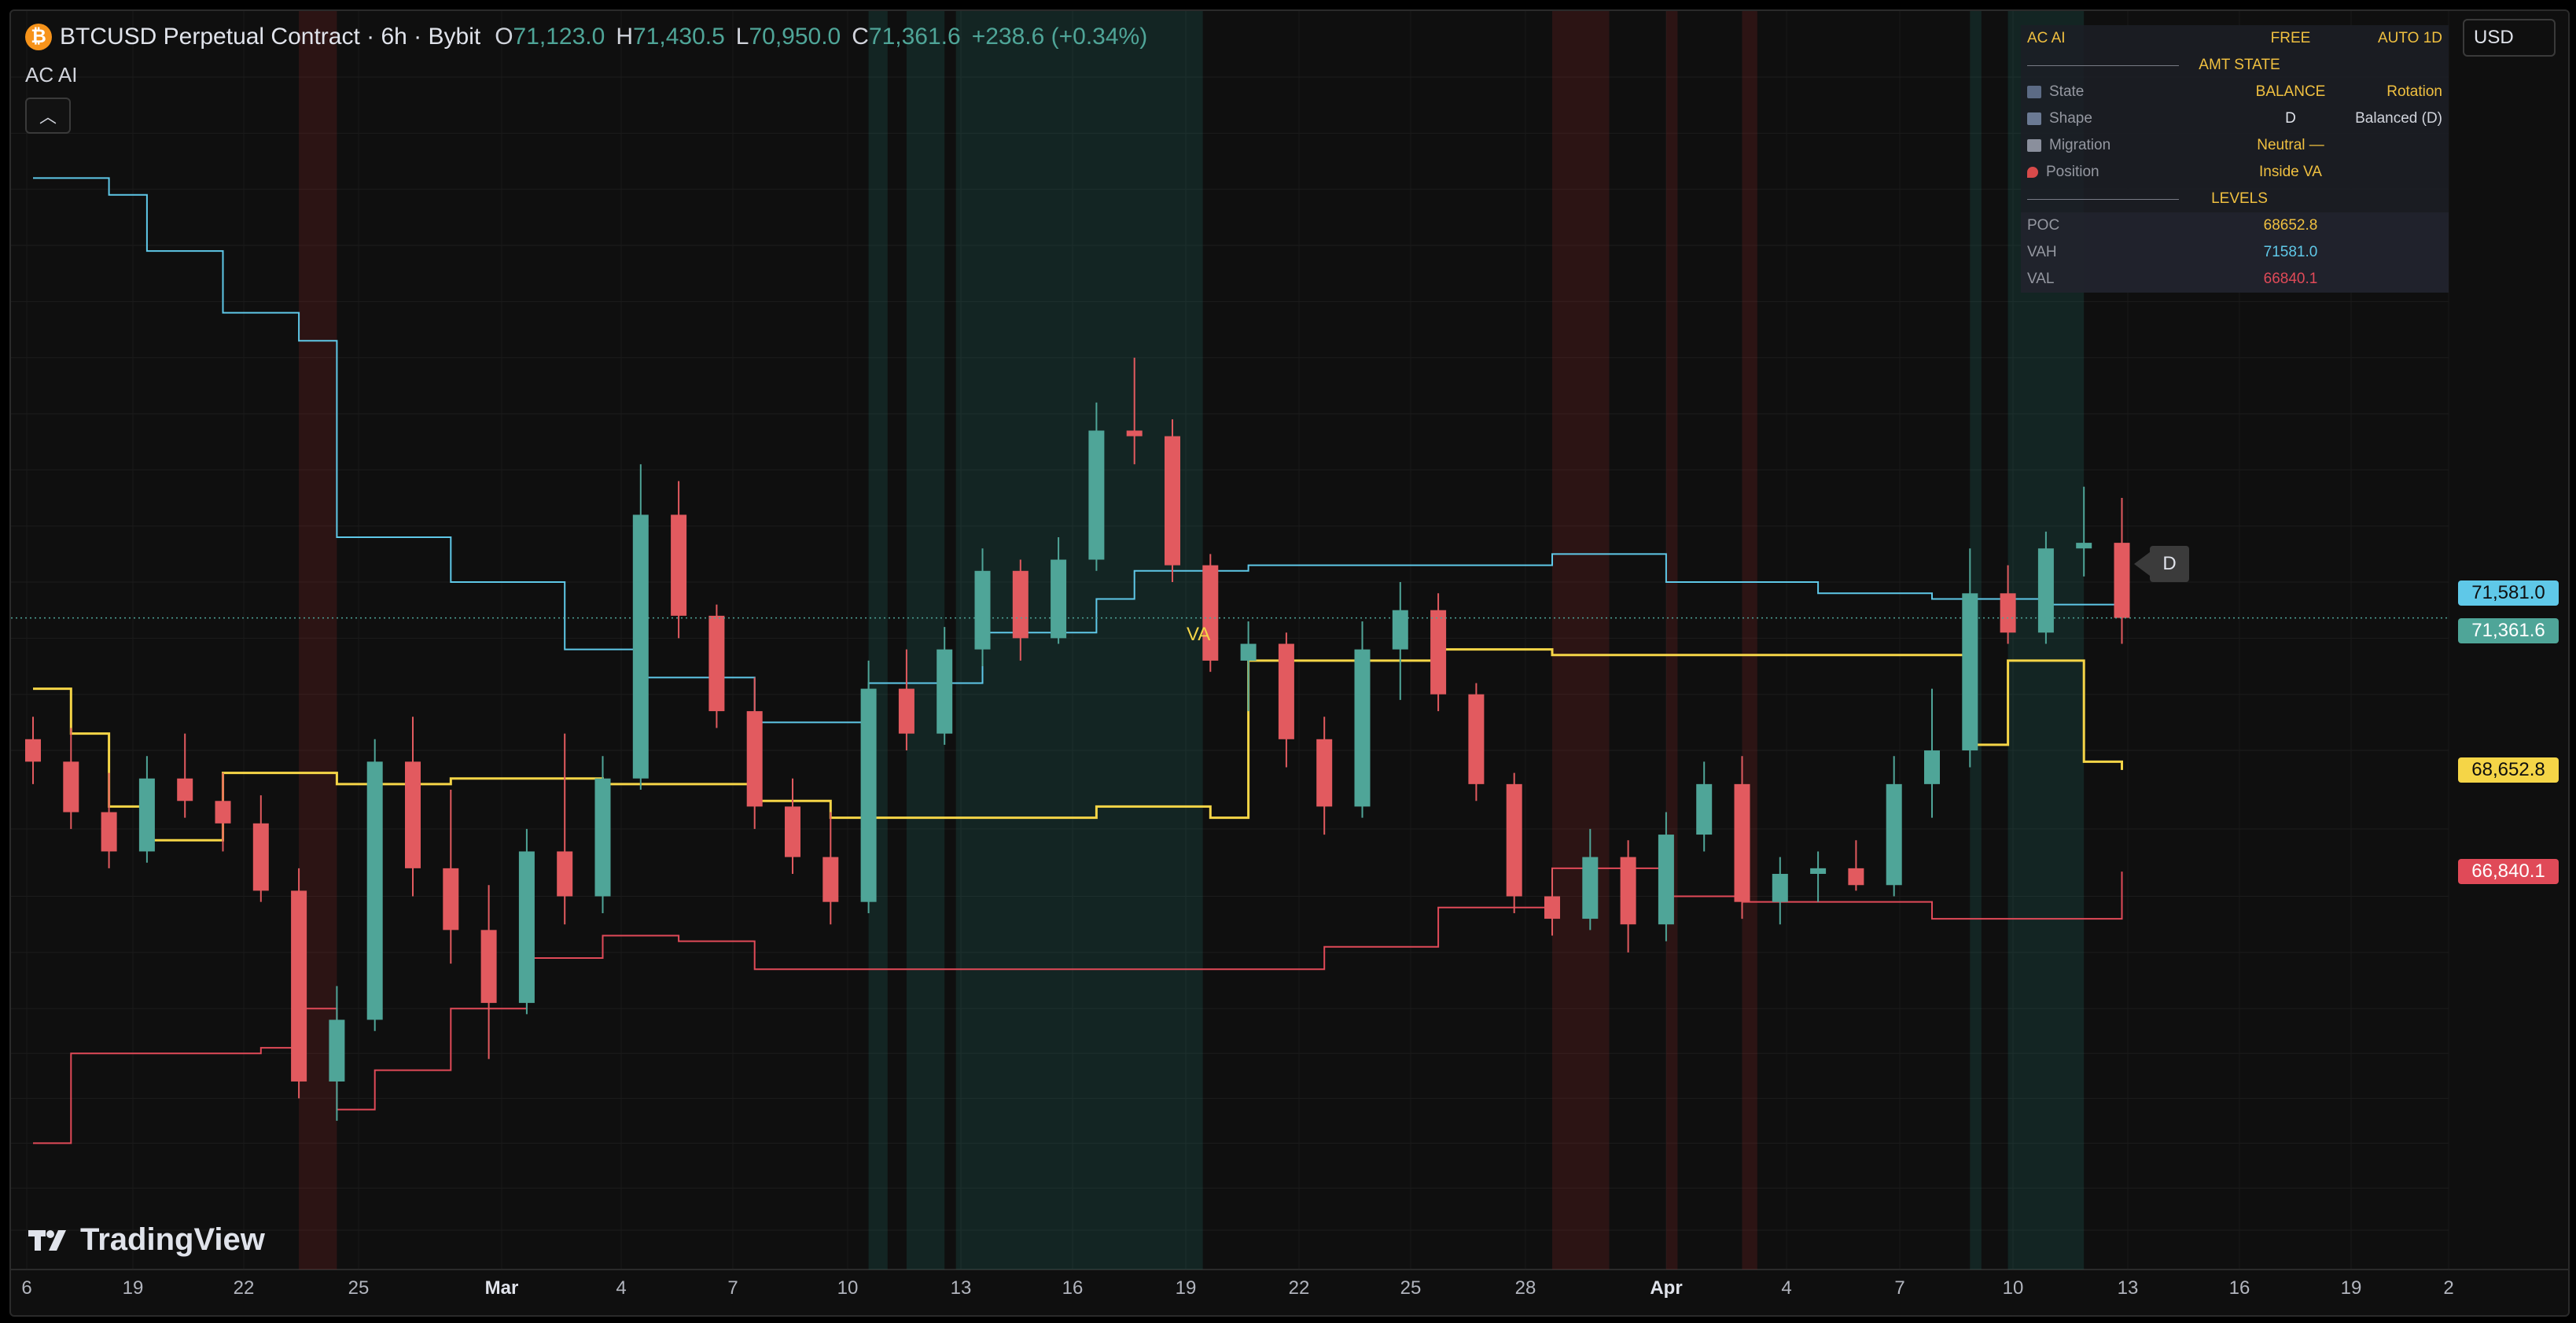 The height and width of the screenshot is (1323, 2576). What do you see at coordinates (860, 37) in the screenshot?
I see `close-label: C` at bounding box center [860, 37].